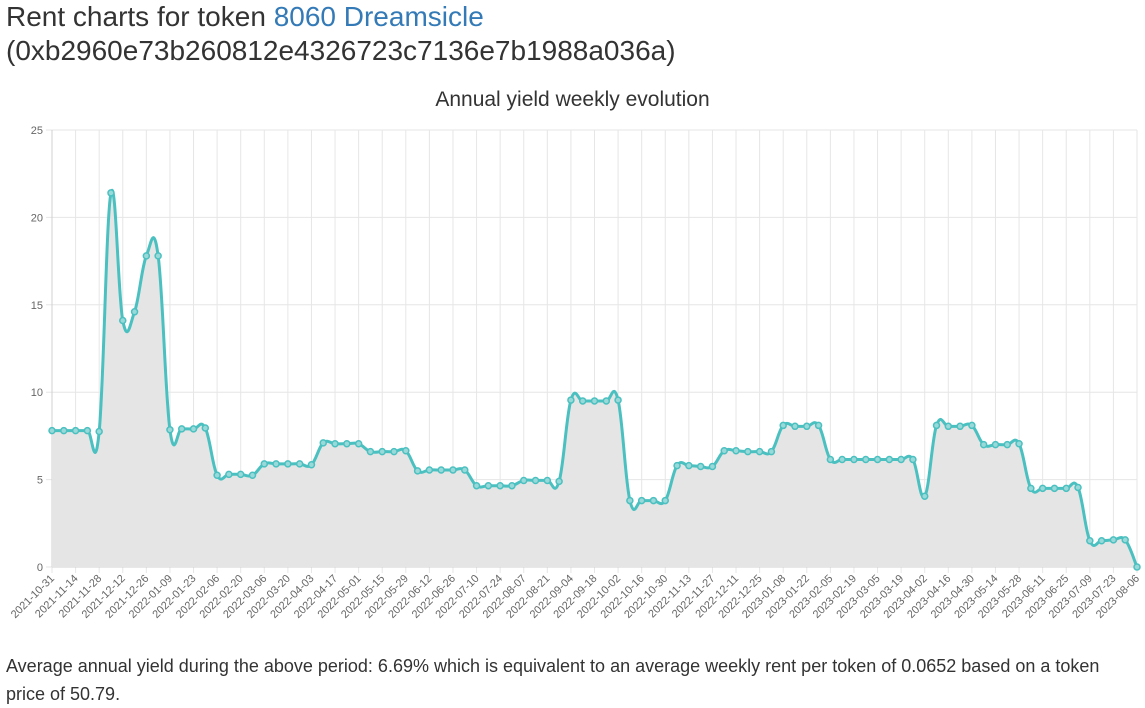  What do you see at coordinates (37, 393) in the screenshot?
I see `y-tick-label: 10` at bounding box center [37, 393].